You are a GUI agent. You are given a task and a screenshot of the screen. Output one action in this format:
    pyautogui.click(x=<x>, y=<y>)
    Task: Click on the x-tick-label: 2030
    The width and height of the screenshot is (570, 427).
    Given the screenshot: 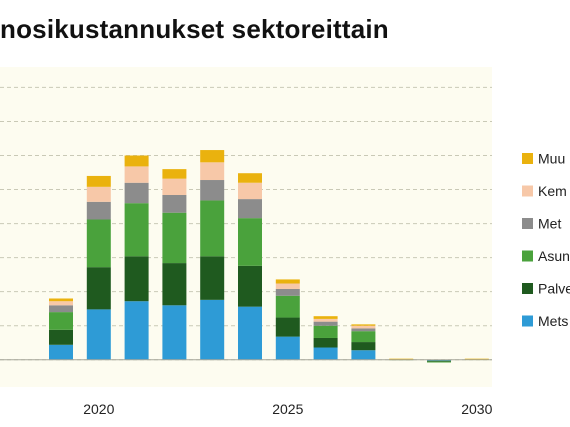 What is the action you would take?
    pyautogui.click(x=476, y=409)
    